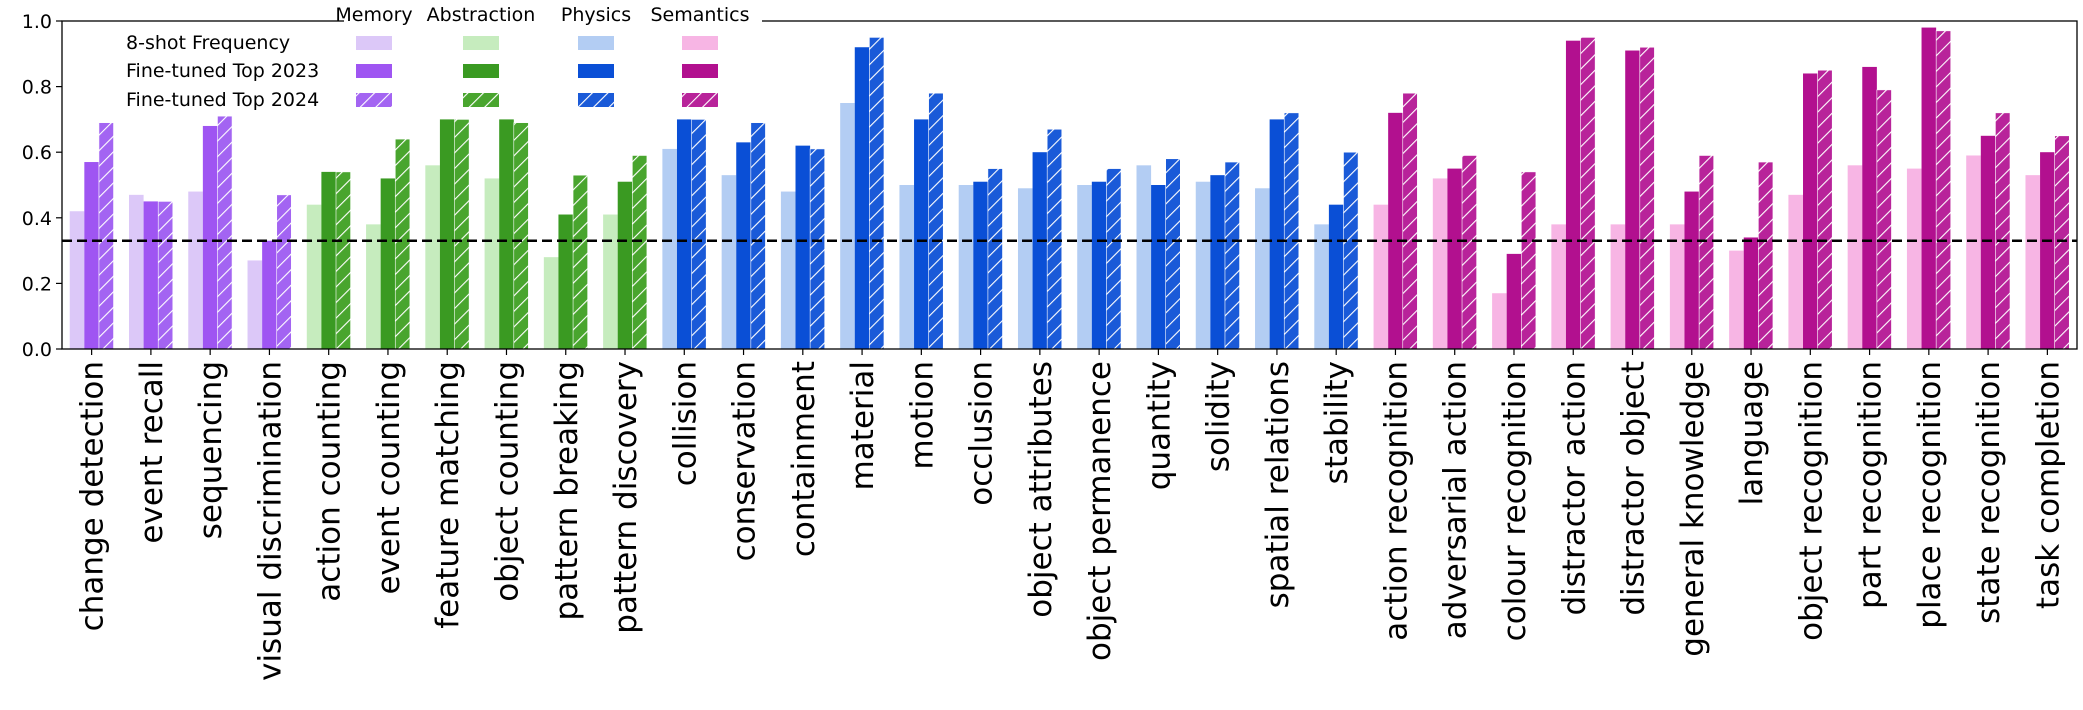  What do you see at coordinates (685, 423) in the screenshot?
I see `x-tick-label: collision` at bounding box center [685, 423].